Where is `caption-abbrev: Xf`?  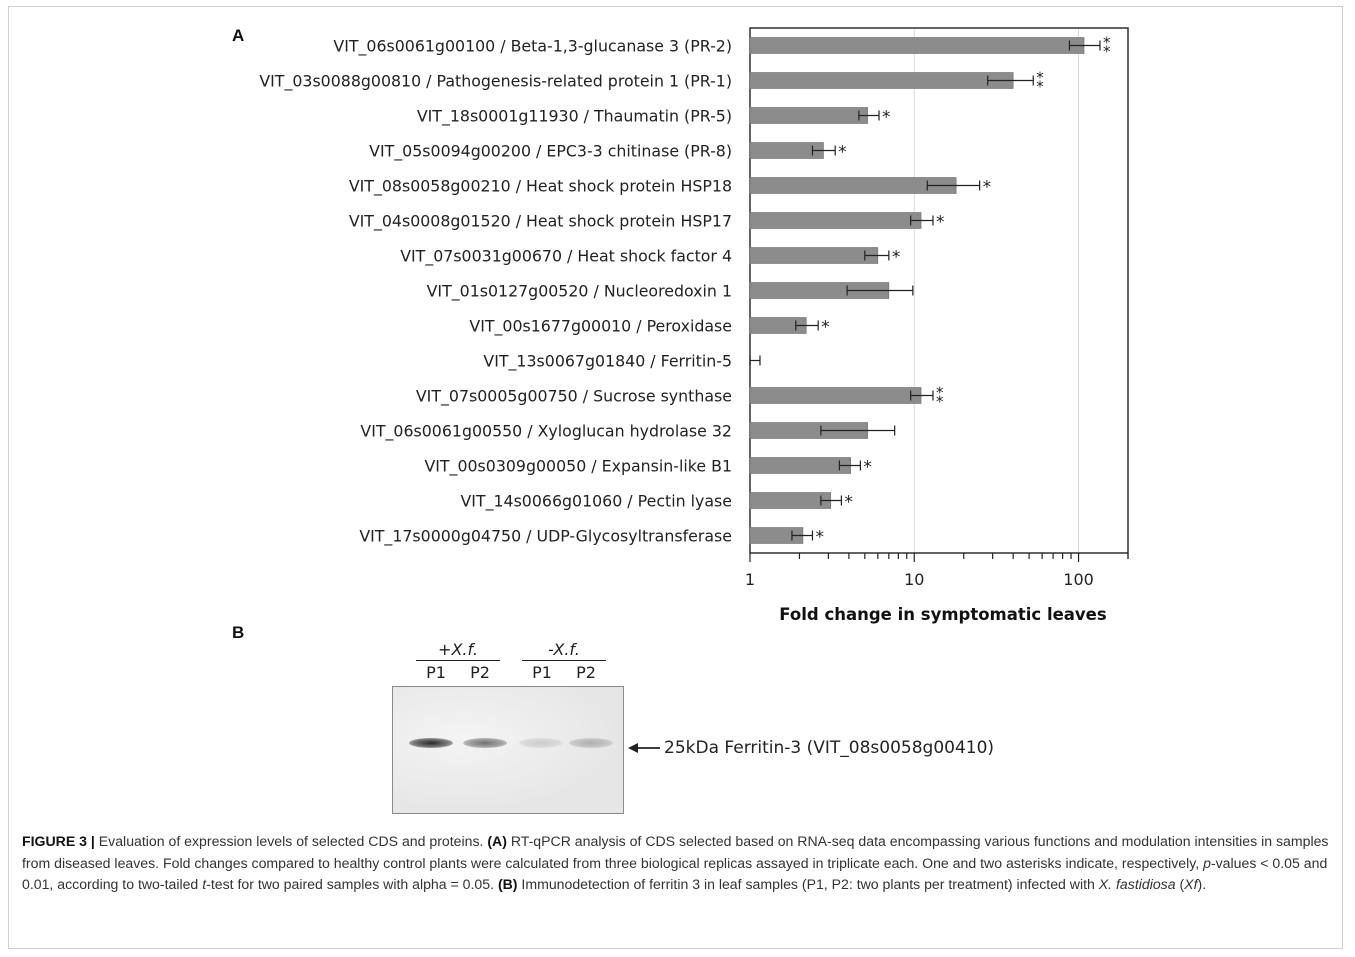 caption-abbrev: Xf is located at coordinates (1191, 884).